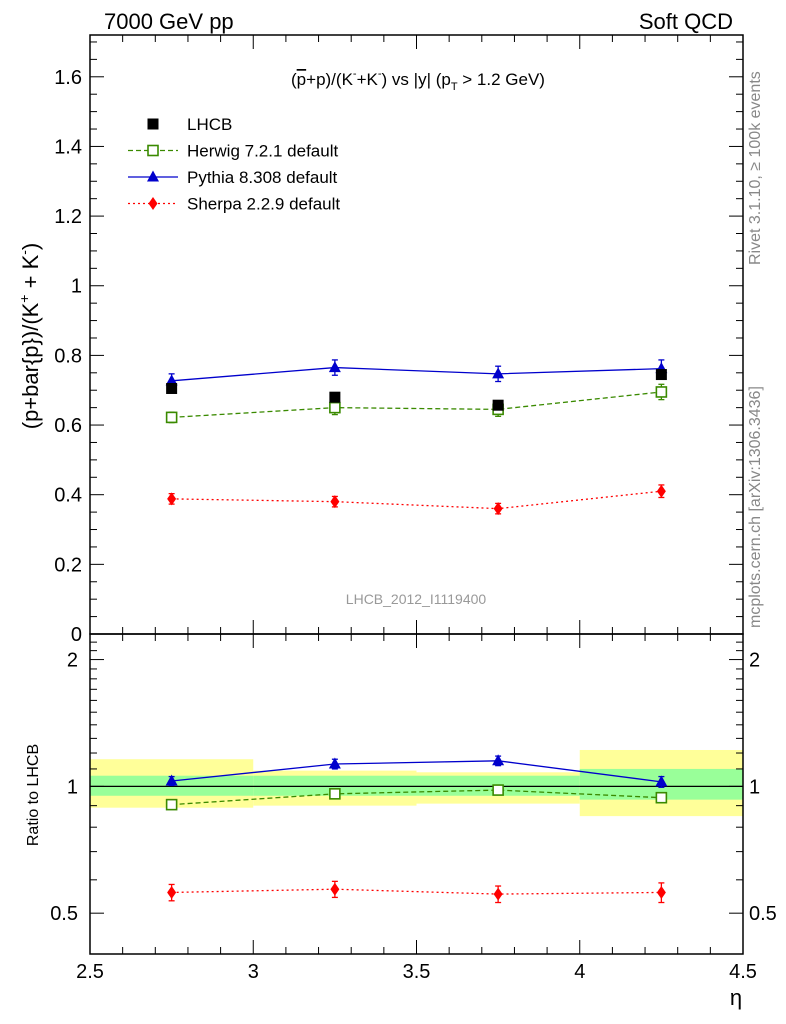 This screenshot has width=786, height=1024. Describe the element at coordinates (72, 661) in the screenshot. I see `ratio-ytick-label-left: 2` at that location.